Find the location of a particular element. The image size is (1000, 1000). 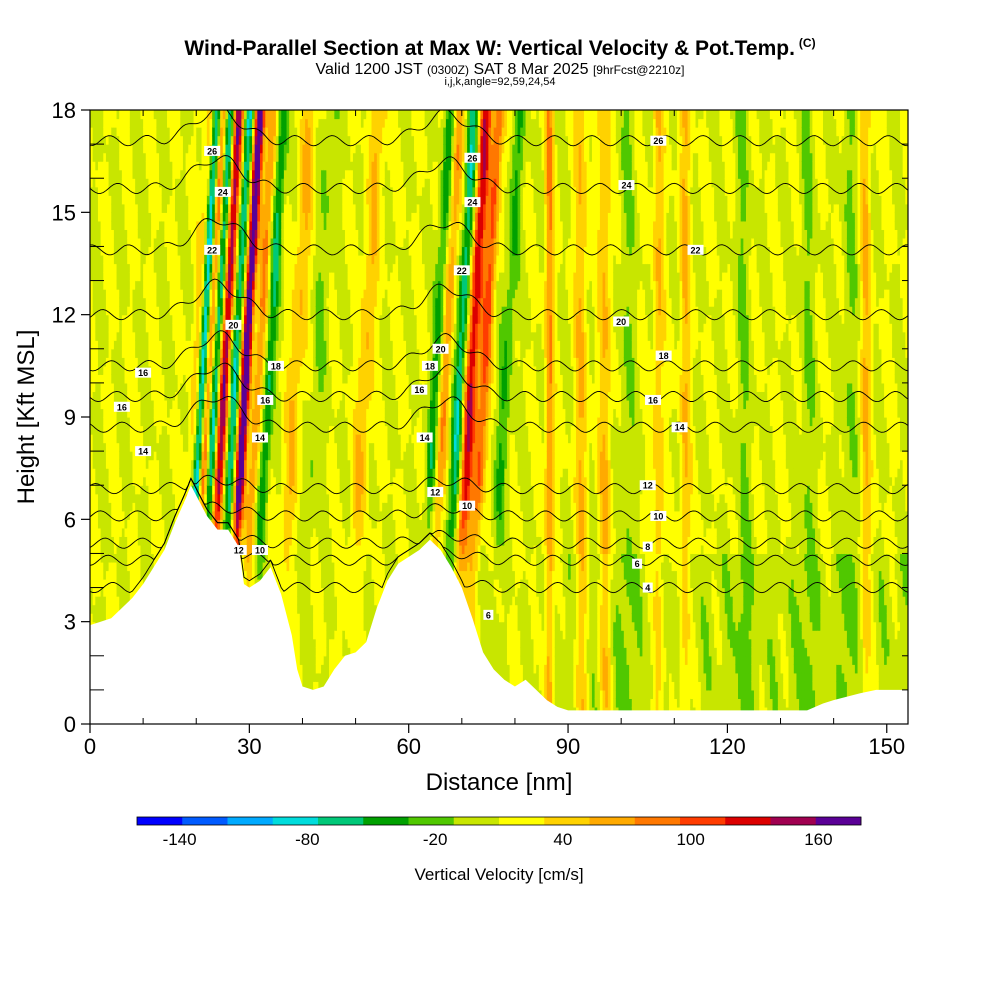

x-axis-label: Distance [nm] is located at coordinates (499, 782).